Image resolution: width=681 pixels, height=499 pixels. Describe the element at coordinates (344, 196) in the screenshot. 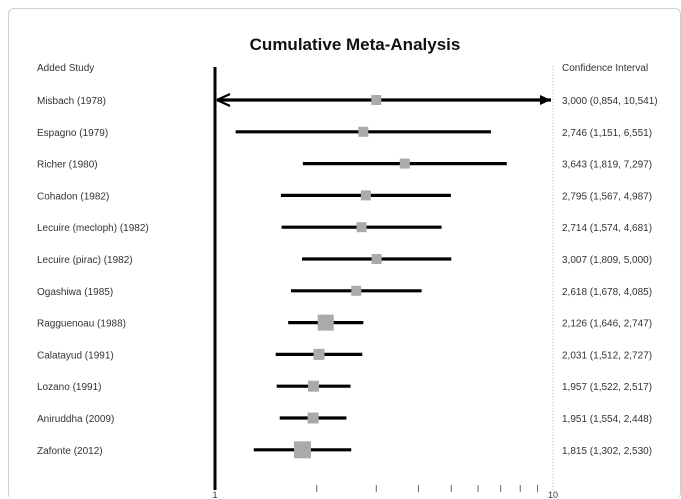

I see `study-row: Cohadon (1982) 2,795 (1,567, 4,987)` at that location.